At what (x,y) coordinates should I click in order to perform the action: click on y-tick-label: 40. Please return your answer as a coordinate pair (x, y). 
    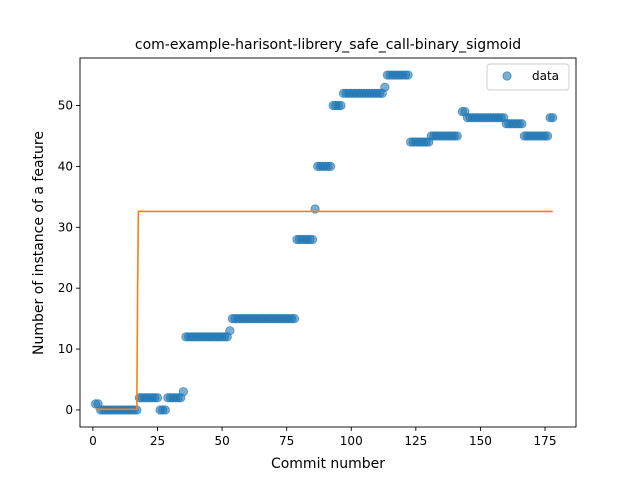
    Looking at the image, I should click on (65, 166).